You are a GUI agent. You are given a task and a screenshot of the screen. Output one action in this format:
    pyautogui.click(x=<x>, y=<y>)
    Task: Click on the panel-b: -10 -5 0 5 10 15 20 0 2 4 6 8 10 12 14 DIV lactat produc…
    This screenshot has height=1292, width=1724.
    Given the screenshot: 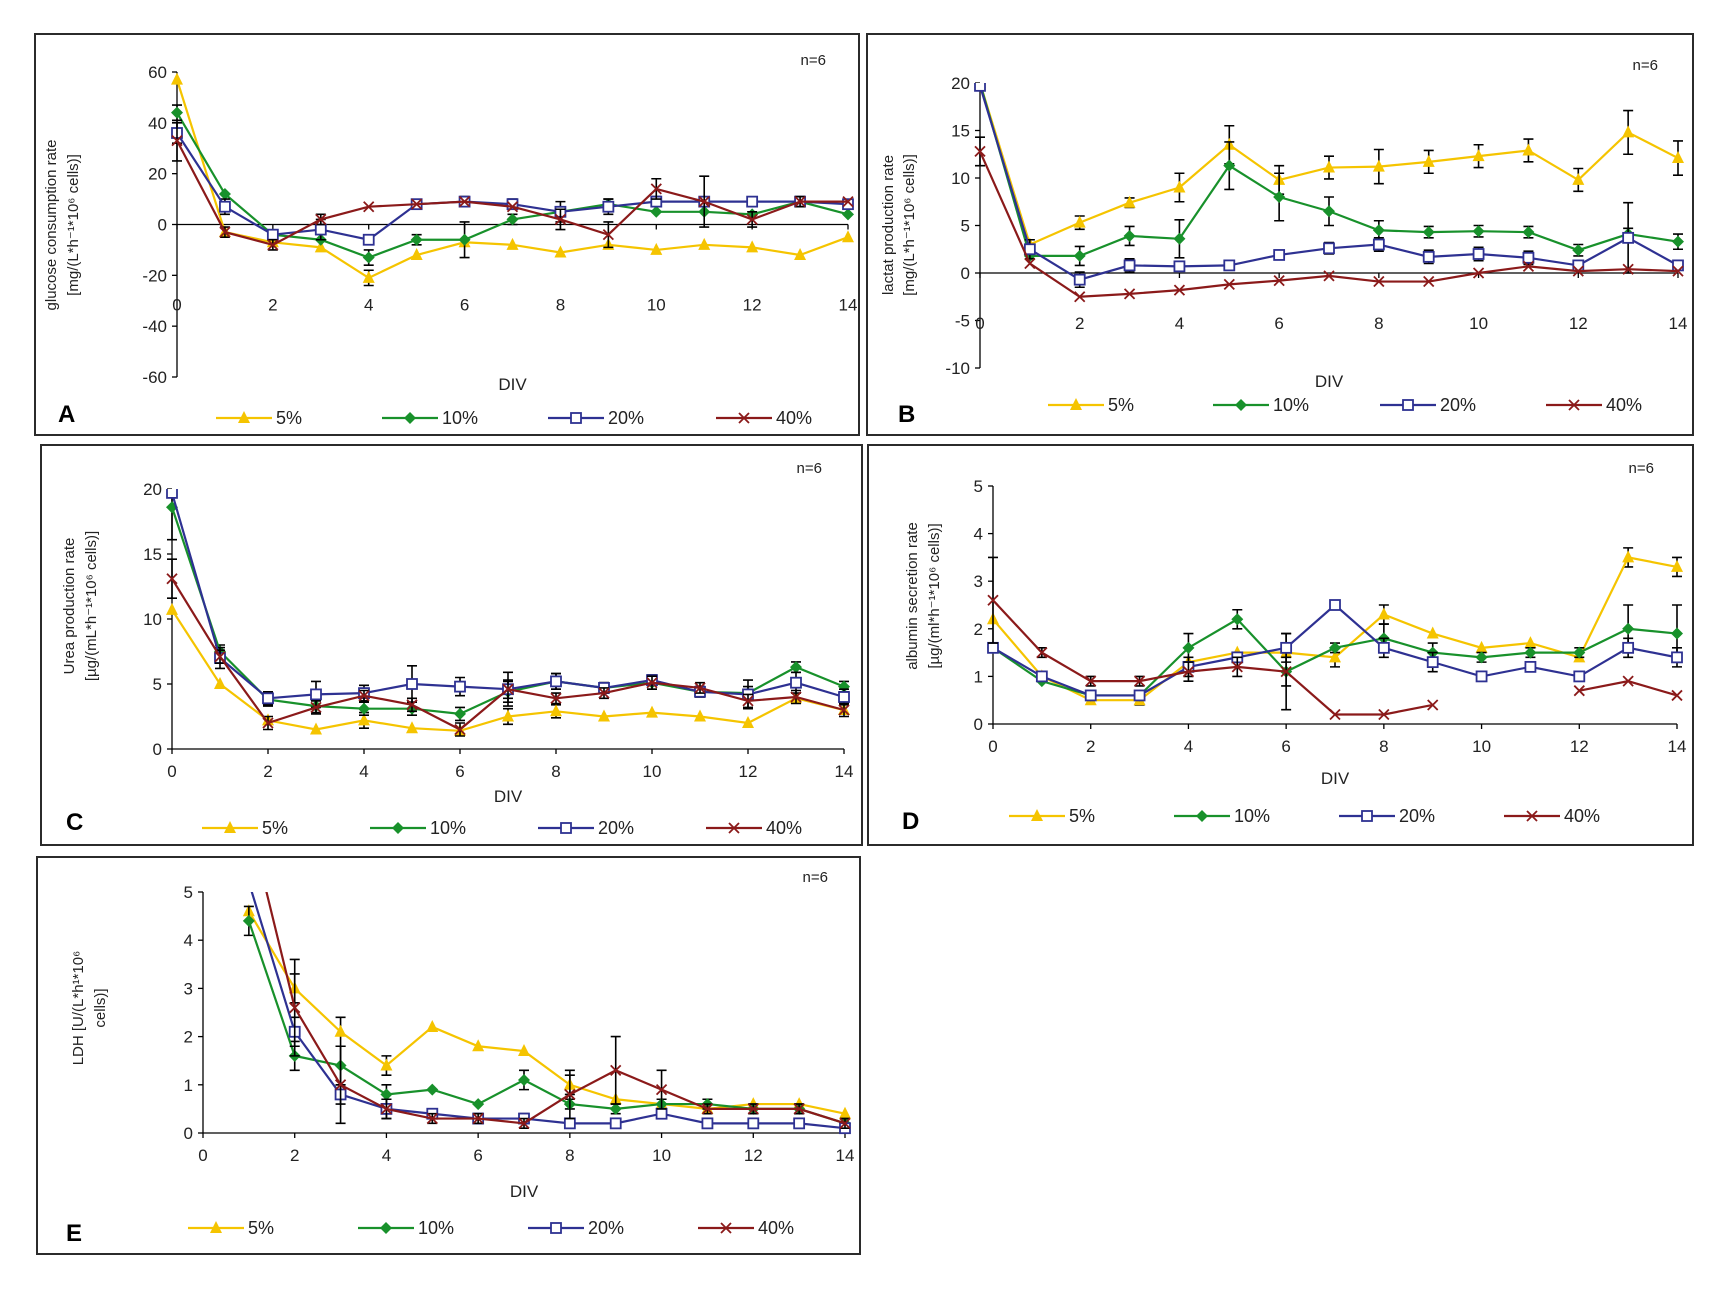 What is the action you would take?
    pyautogui.click(x=1280, y=234)
    